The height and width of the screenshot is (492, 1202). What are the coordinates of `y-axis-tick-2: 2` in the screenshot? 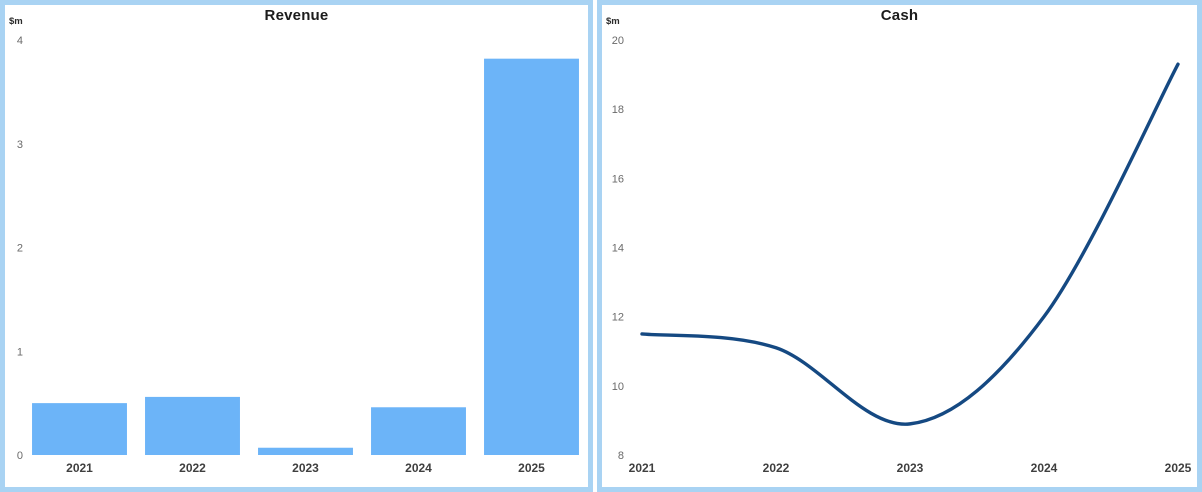 It's located at (20, 249).